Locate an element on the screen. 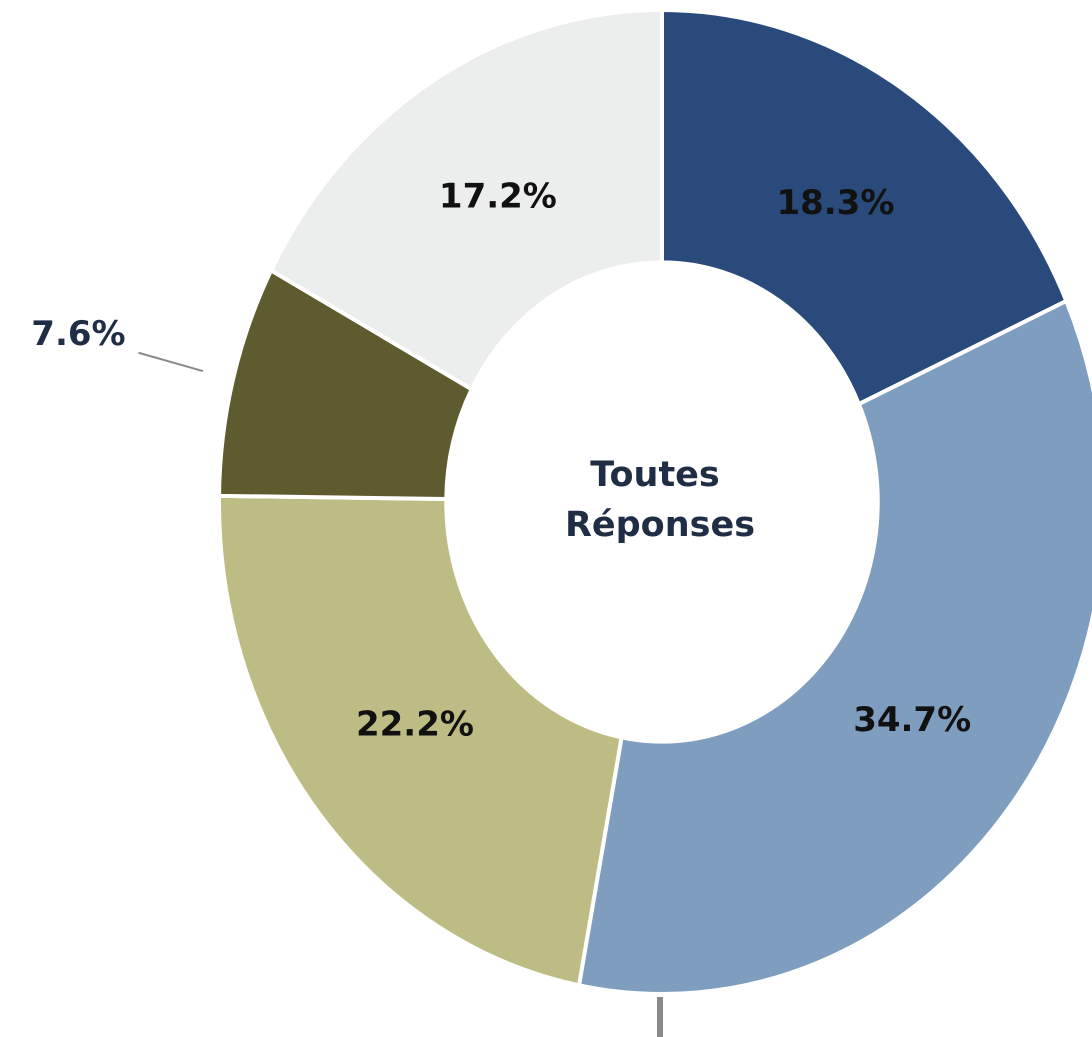 This screenshot has width=1092, height=1037. data-label: 17.2% is located at coordinates (498, 197).